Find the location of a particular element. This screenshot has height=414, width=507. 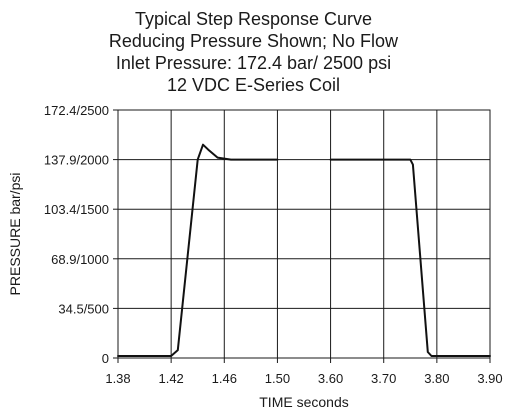

y-tick-label: 68.9/1000 is located at coordinates (80, 259).